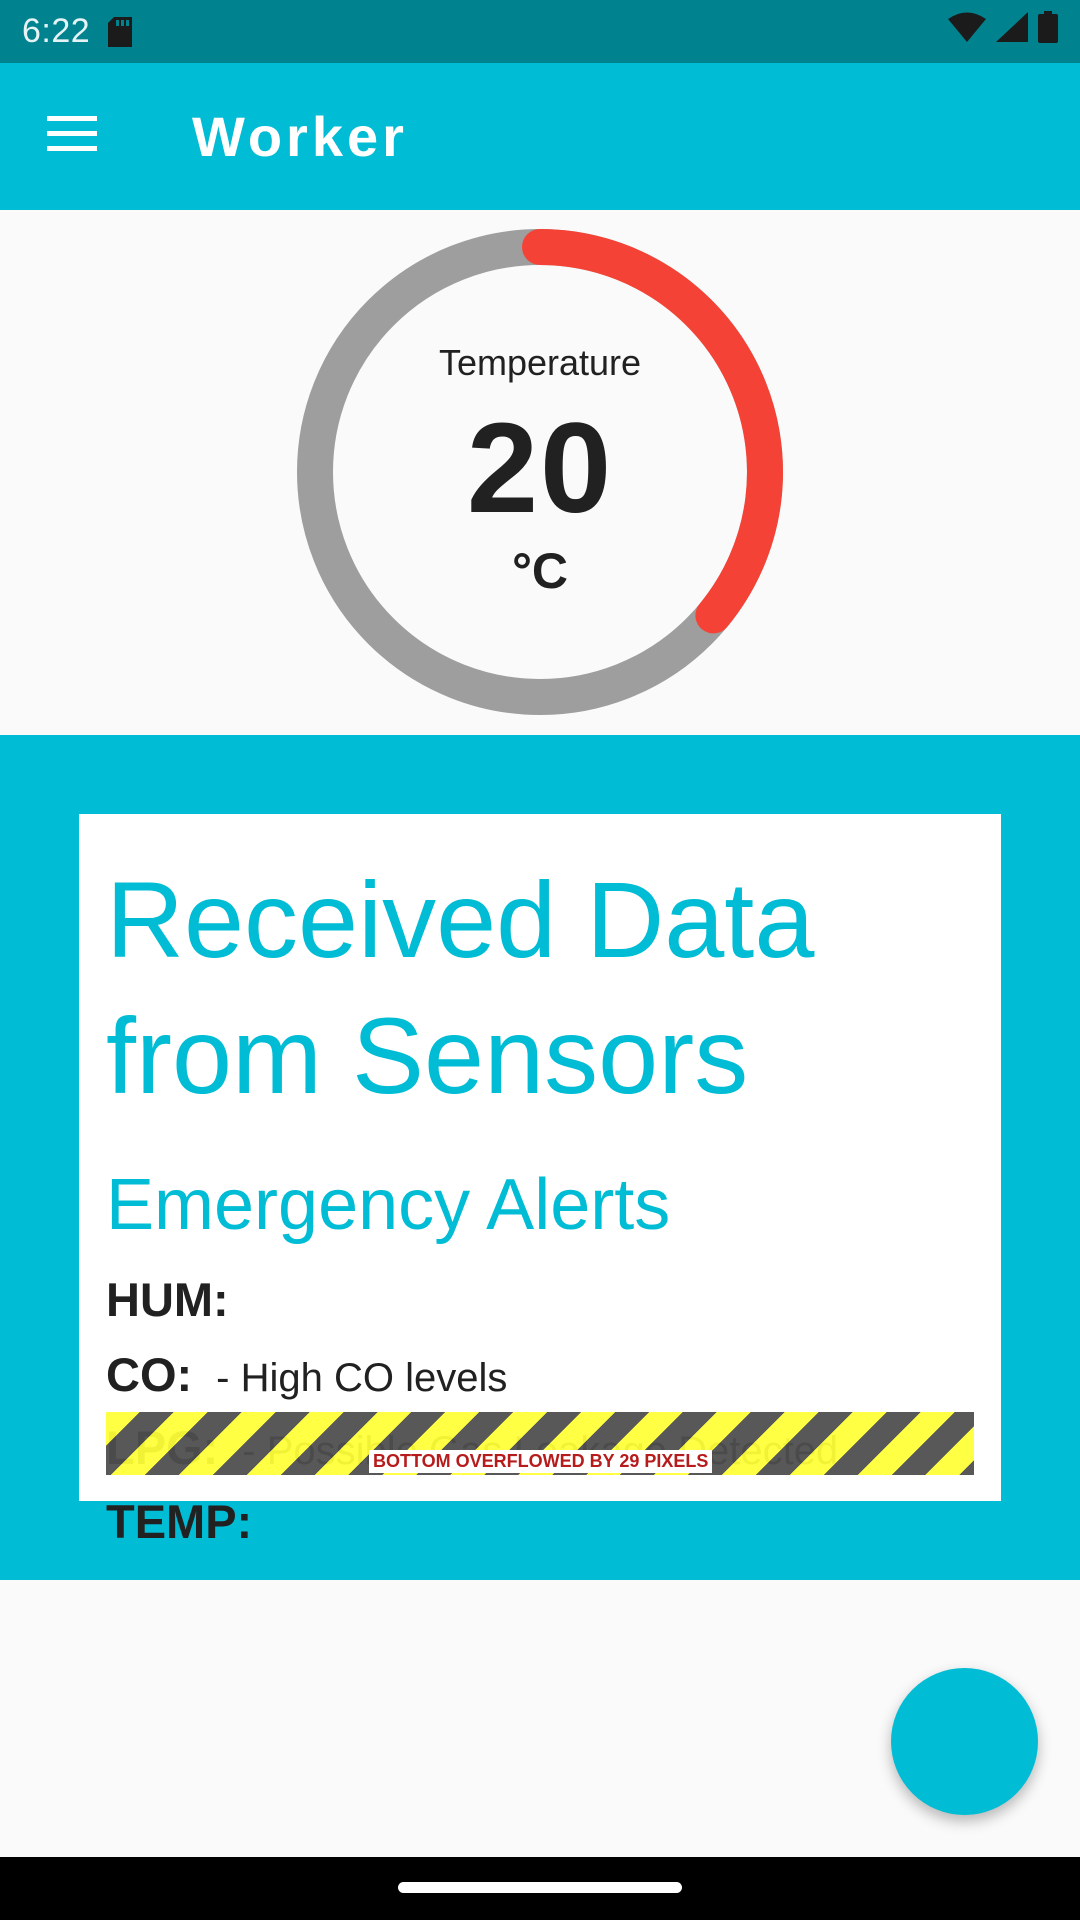 The height and width of the screenshot is (1920, 1080). What do you see at coordinates (964, 1741) in the screenshot?
I see `floating-action-button` at bounding box center [964, 1741].